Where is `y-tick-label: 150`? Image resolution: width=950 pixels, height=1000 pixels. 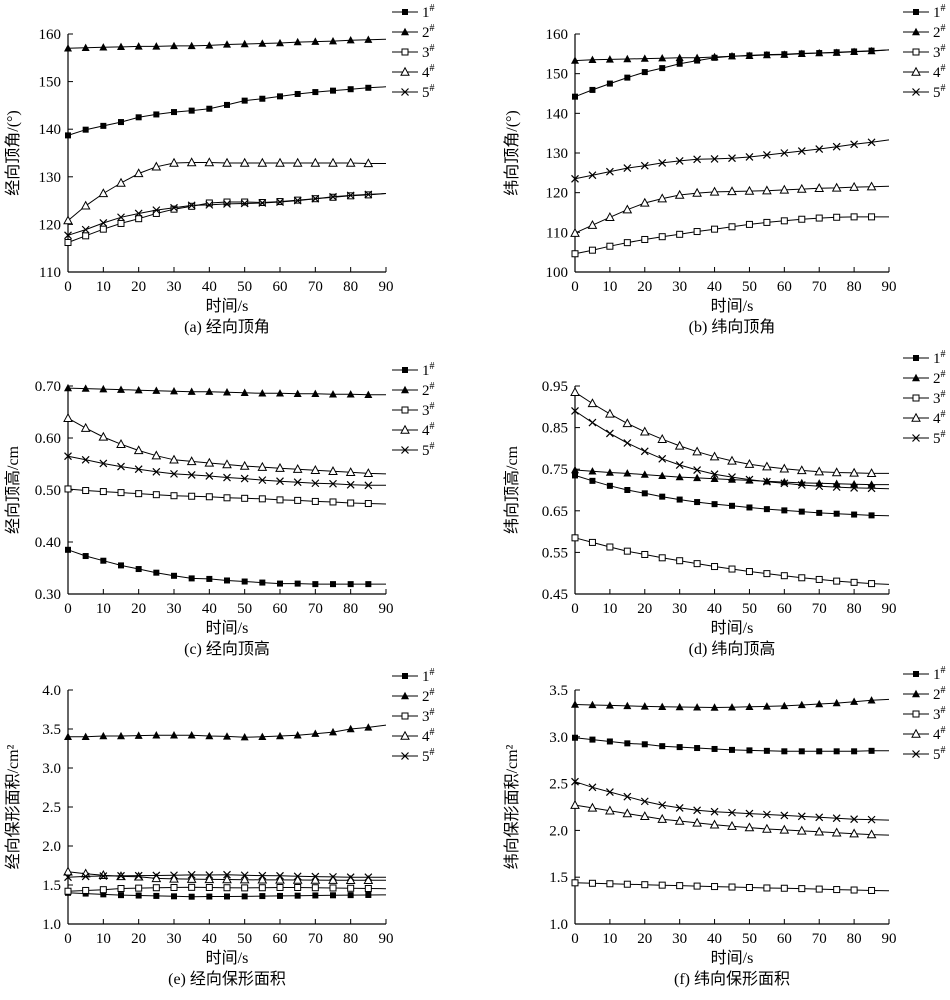 y-tick-label: 150 is located at coordinates (50, 83).